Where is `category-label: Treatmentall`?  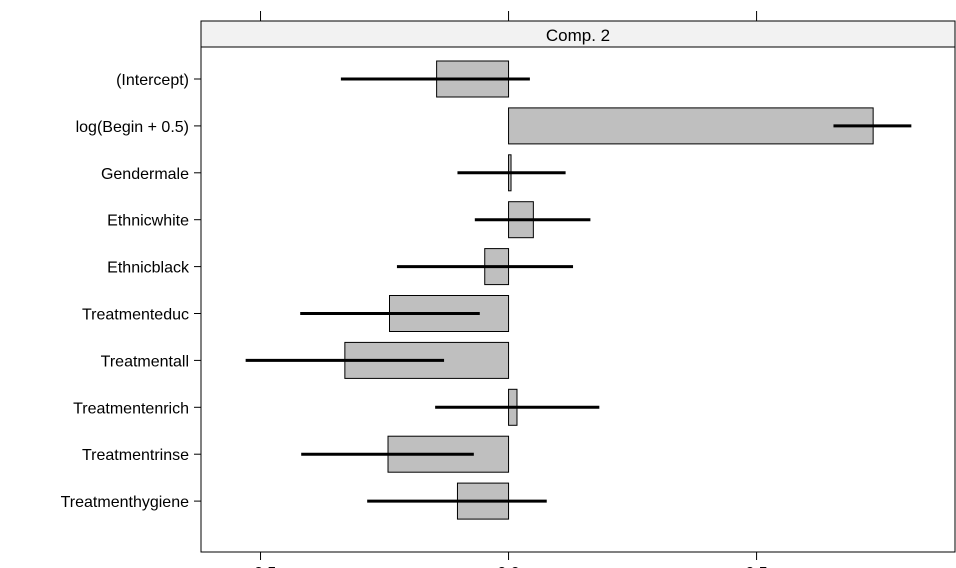
category-label: Treatmentall is located at coordinates (145, 361).